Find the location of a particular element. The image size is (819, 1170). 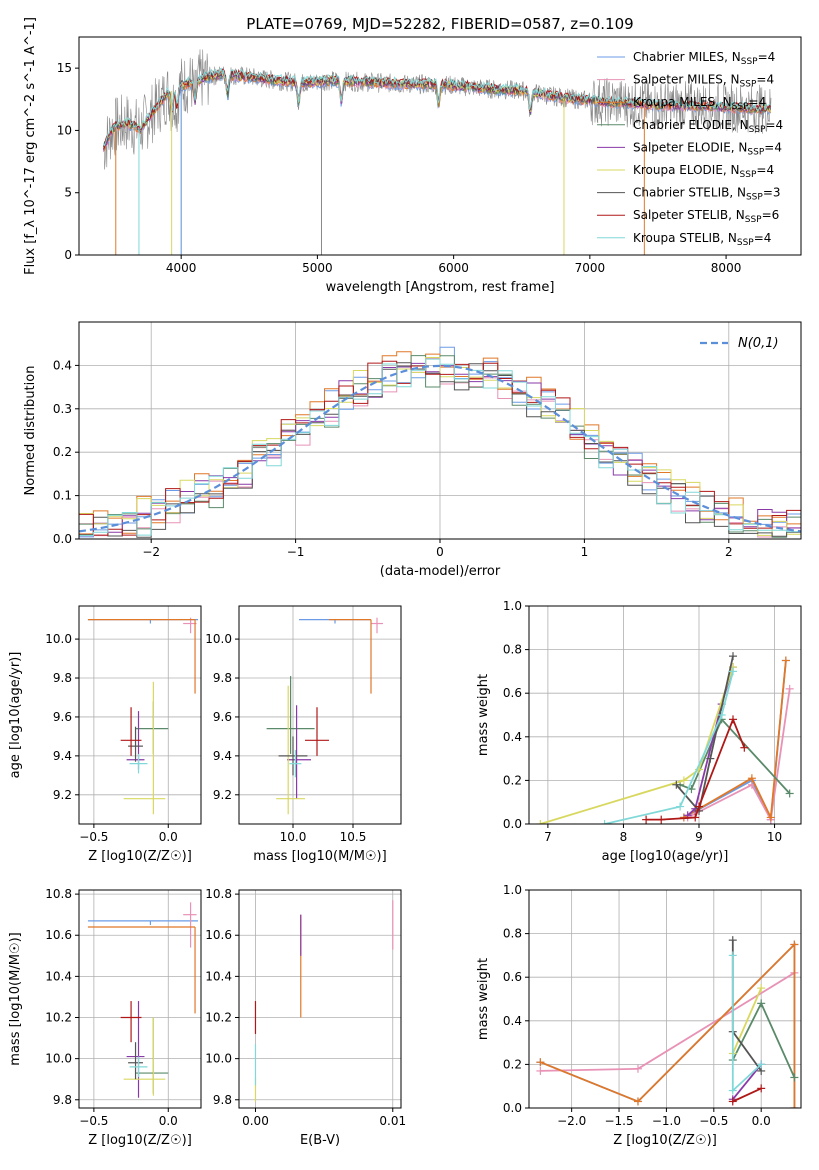

weight-series-kroupa-miles is located at coordinates (667, 1024).